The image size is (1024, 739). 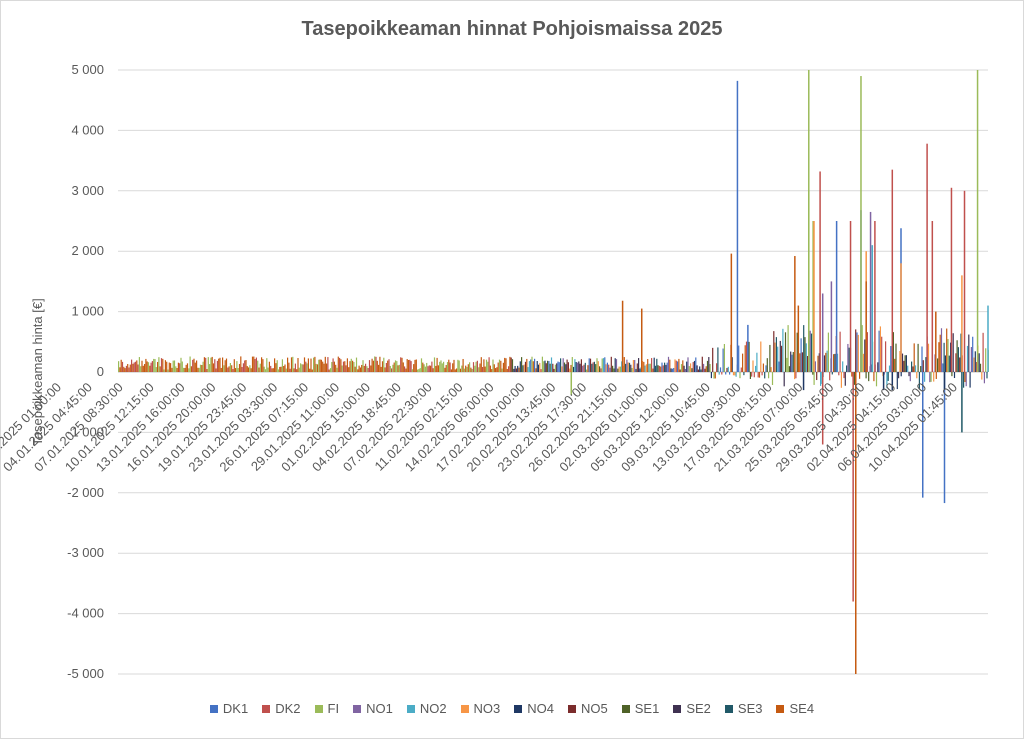 I want to click on y-tick-label: 4 000, so click(x=87, y=129).